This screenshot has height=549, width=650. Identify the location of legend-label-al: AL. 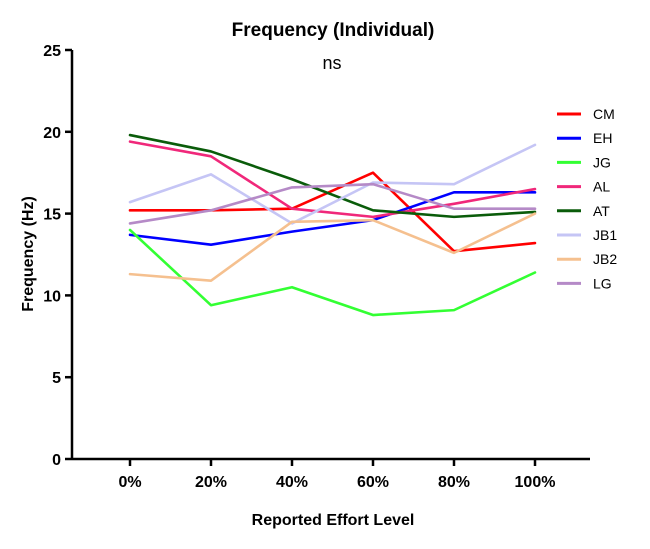
(601, 187).